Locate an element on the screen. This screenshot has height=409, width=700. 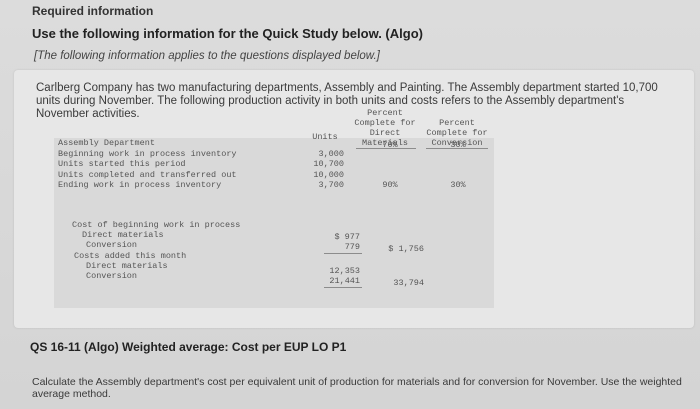
materials-cell: 90% is located at coordinates (390, 185).